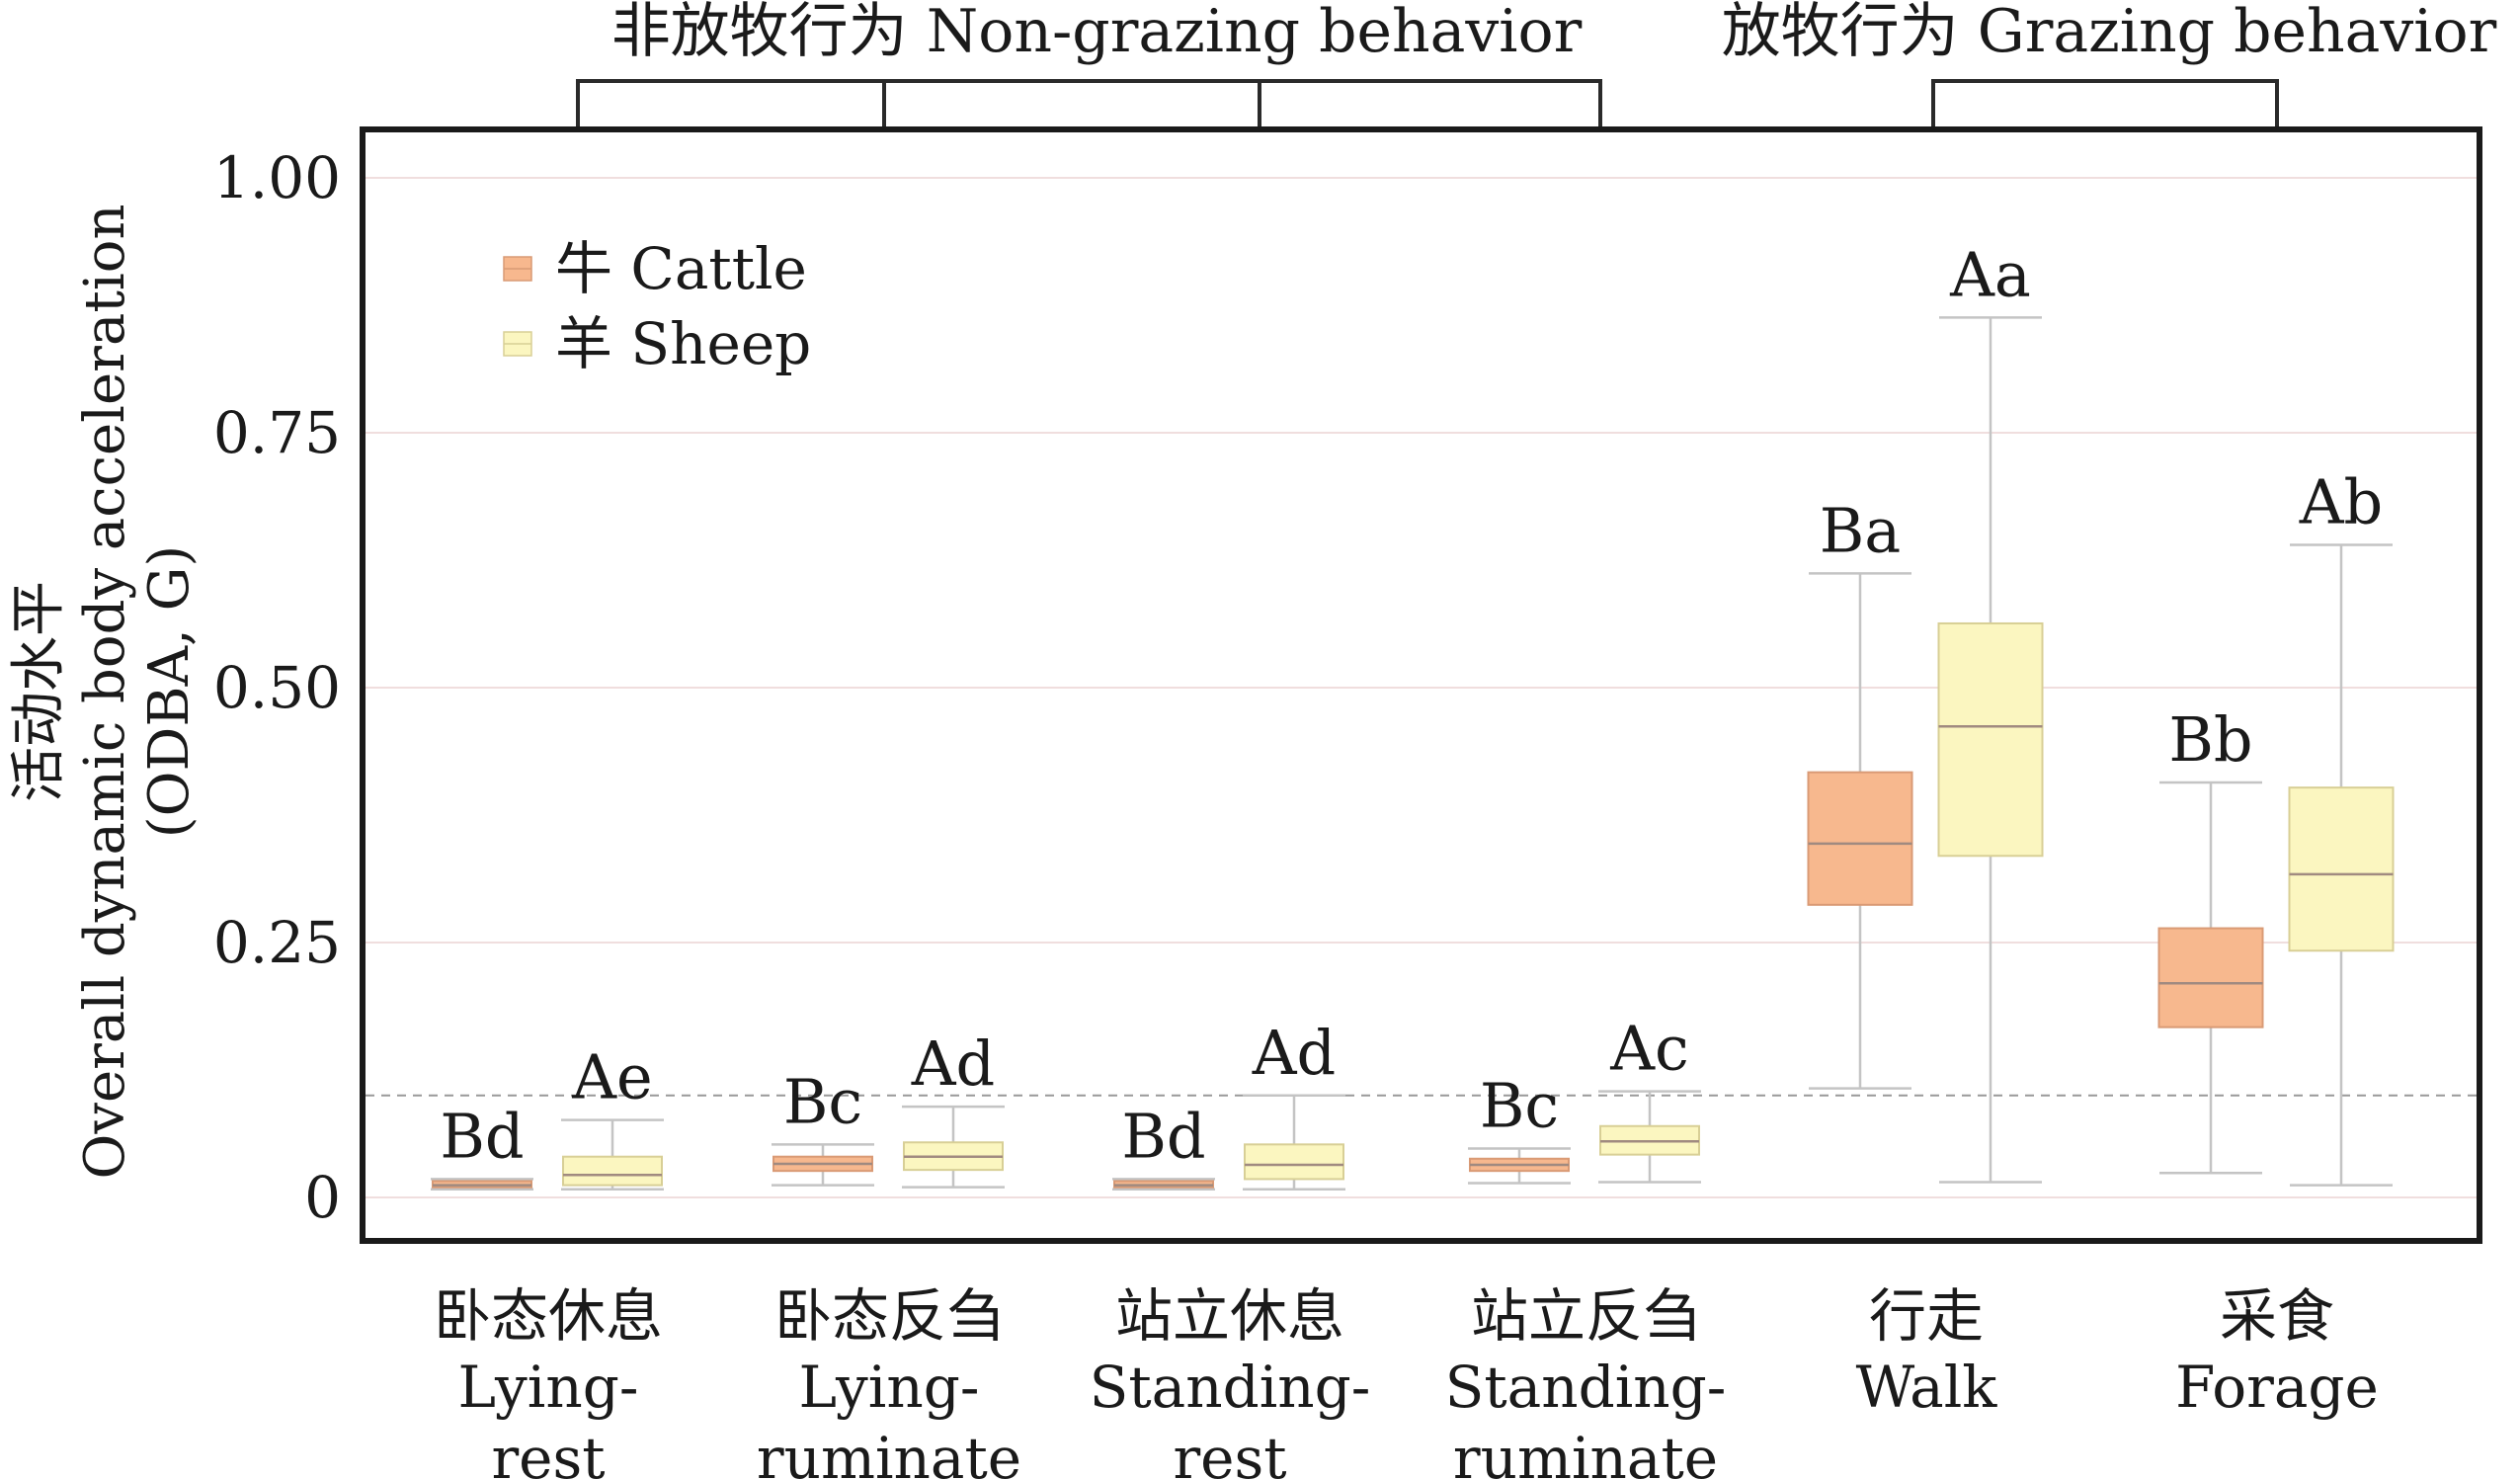 The image size is (2520, 1480). Describe the element at coordinates (277, 942) in the screenshot. I see `y-tick-label: 0.25` at that location.